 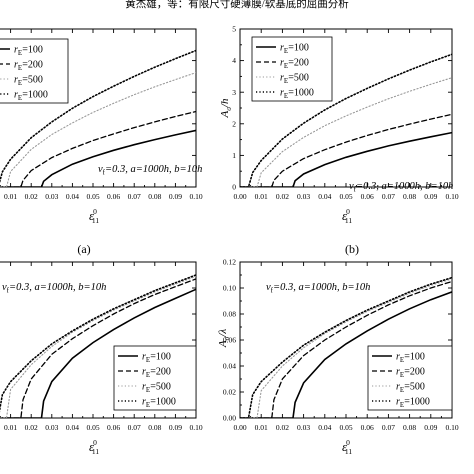 I want to click on panel-label: (a), so click(x=83, y=249).